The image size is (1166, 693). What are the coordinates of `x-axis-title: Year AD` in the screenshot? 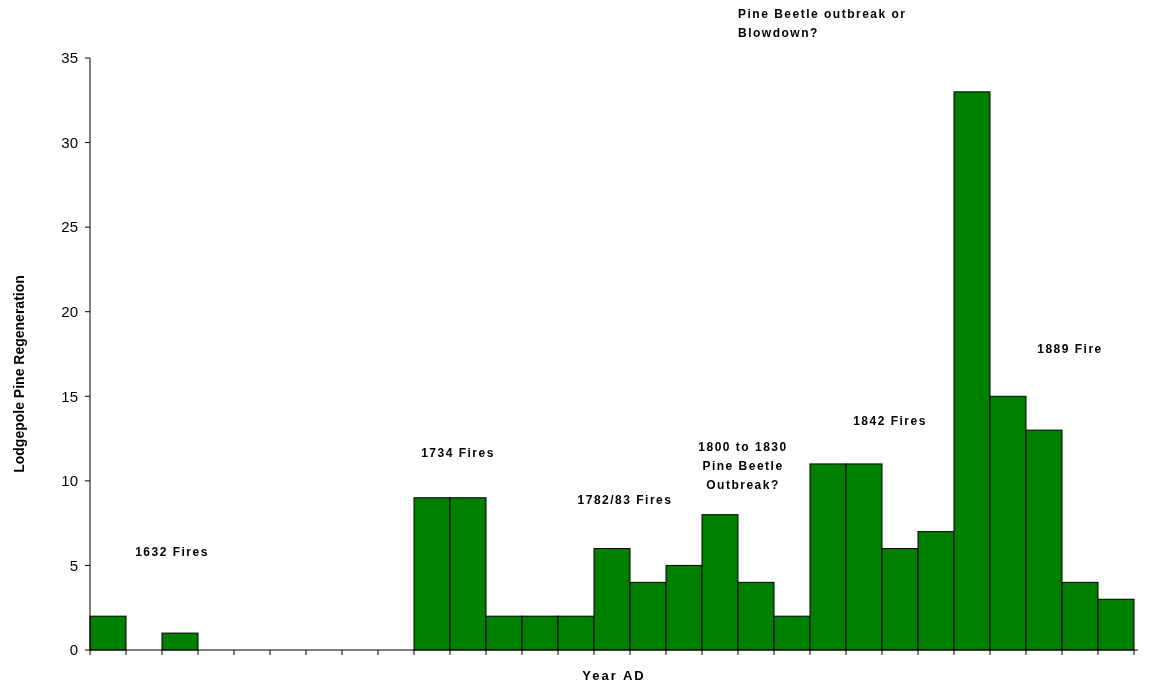 It's located at (614, 675).